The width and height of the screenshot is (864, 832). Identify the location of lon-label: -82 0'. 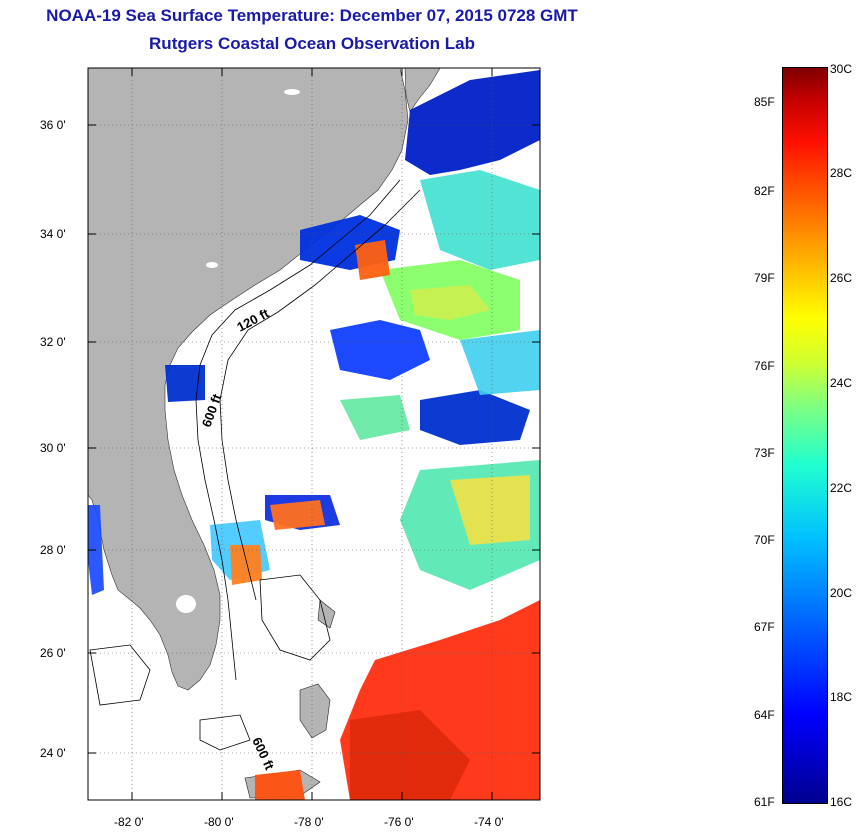
(129, 822).